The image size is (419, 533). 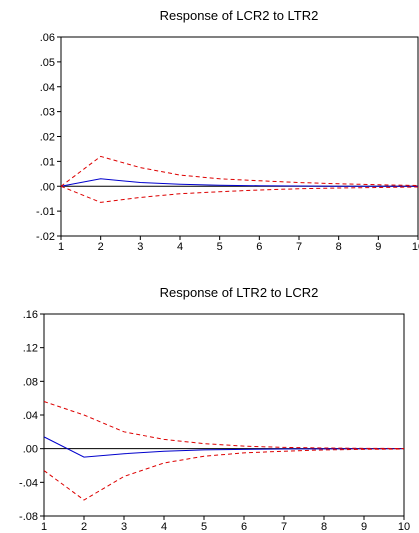 I want to click on y-tick-label: .12, so click(x=30, y=349).